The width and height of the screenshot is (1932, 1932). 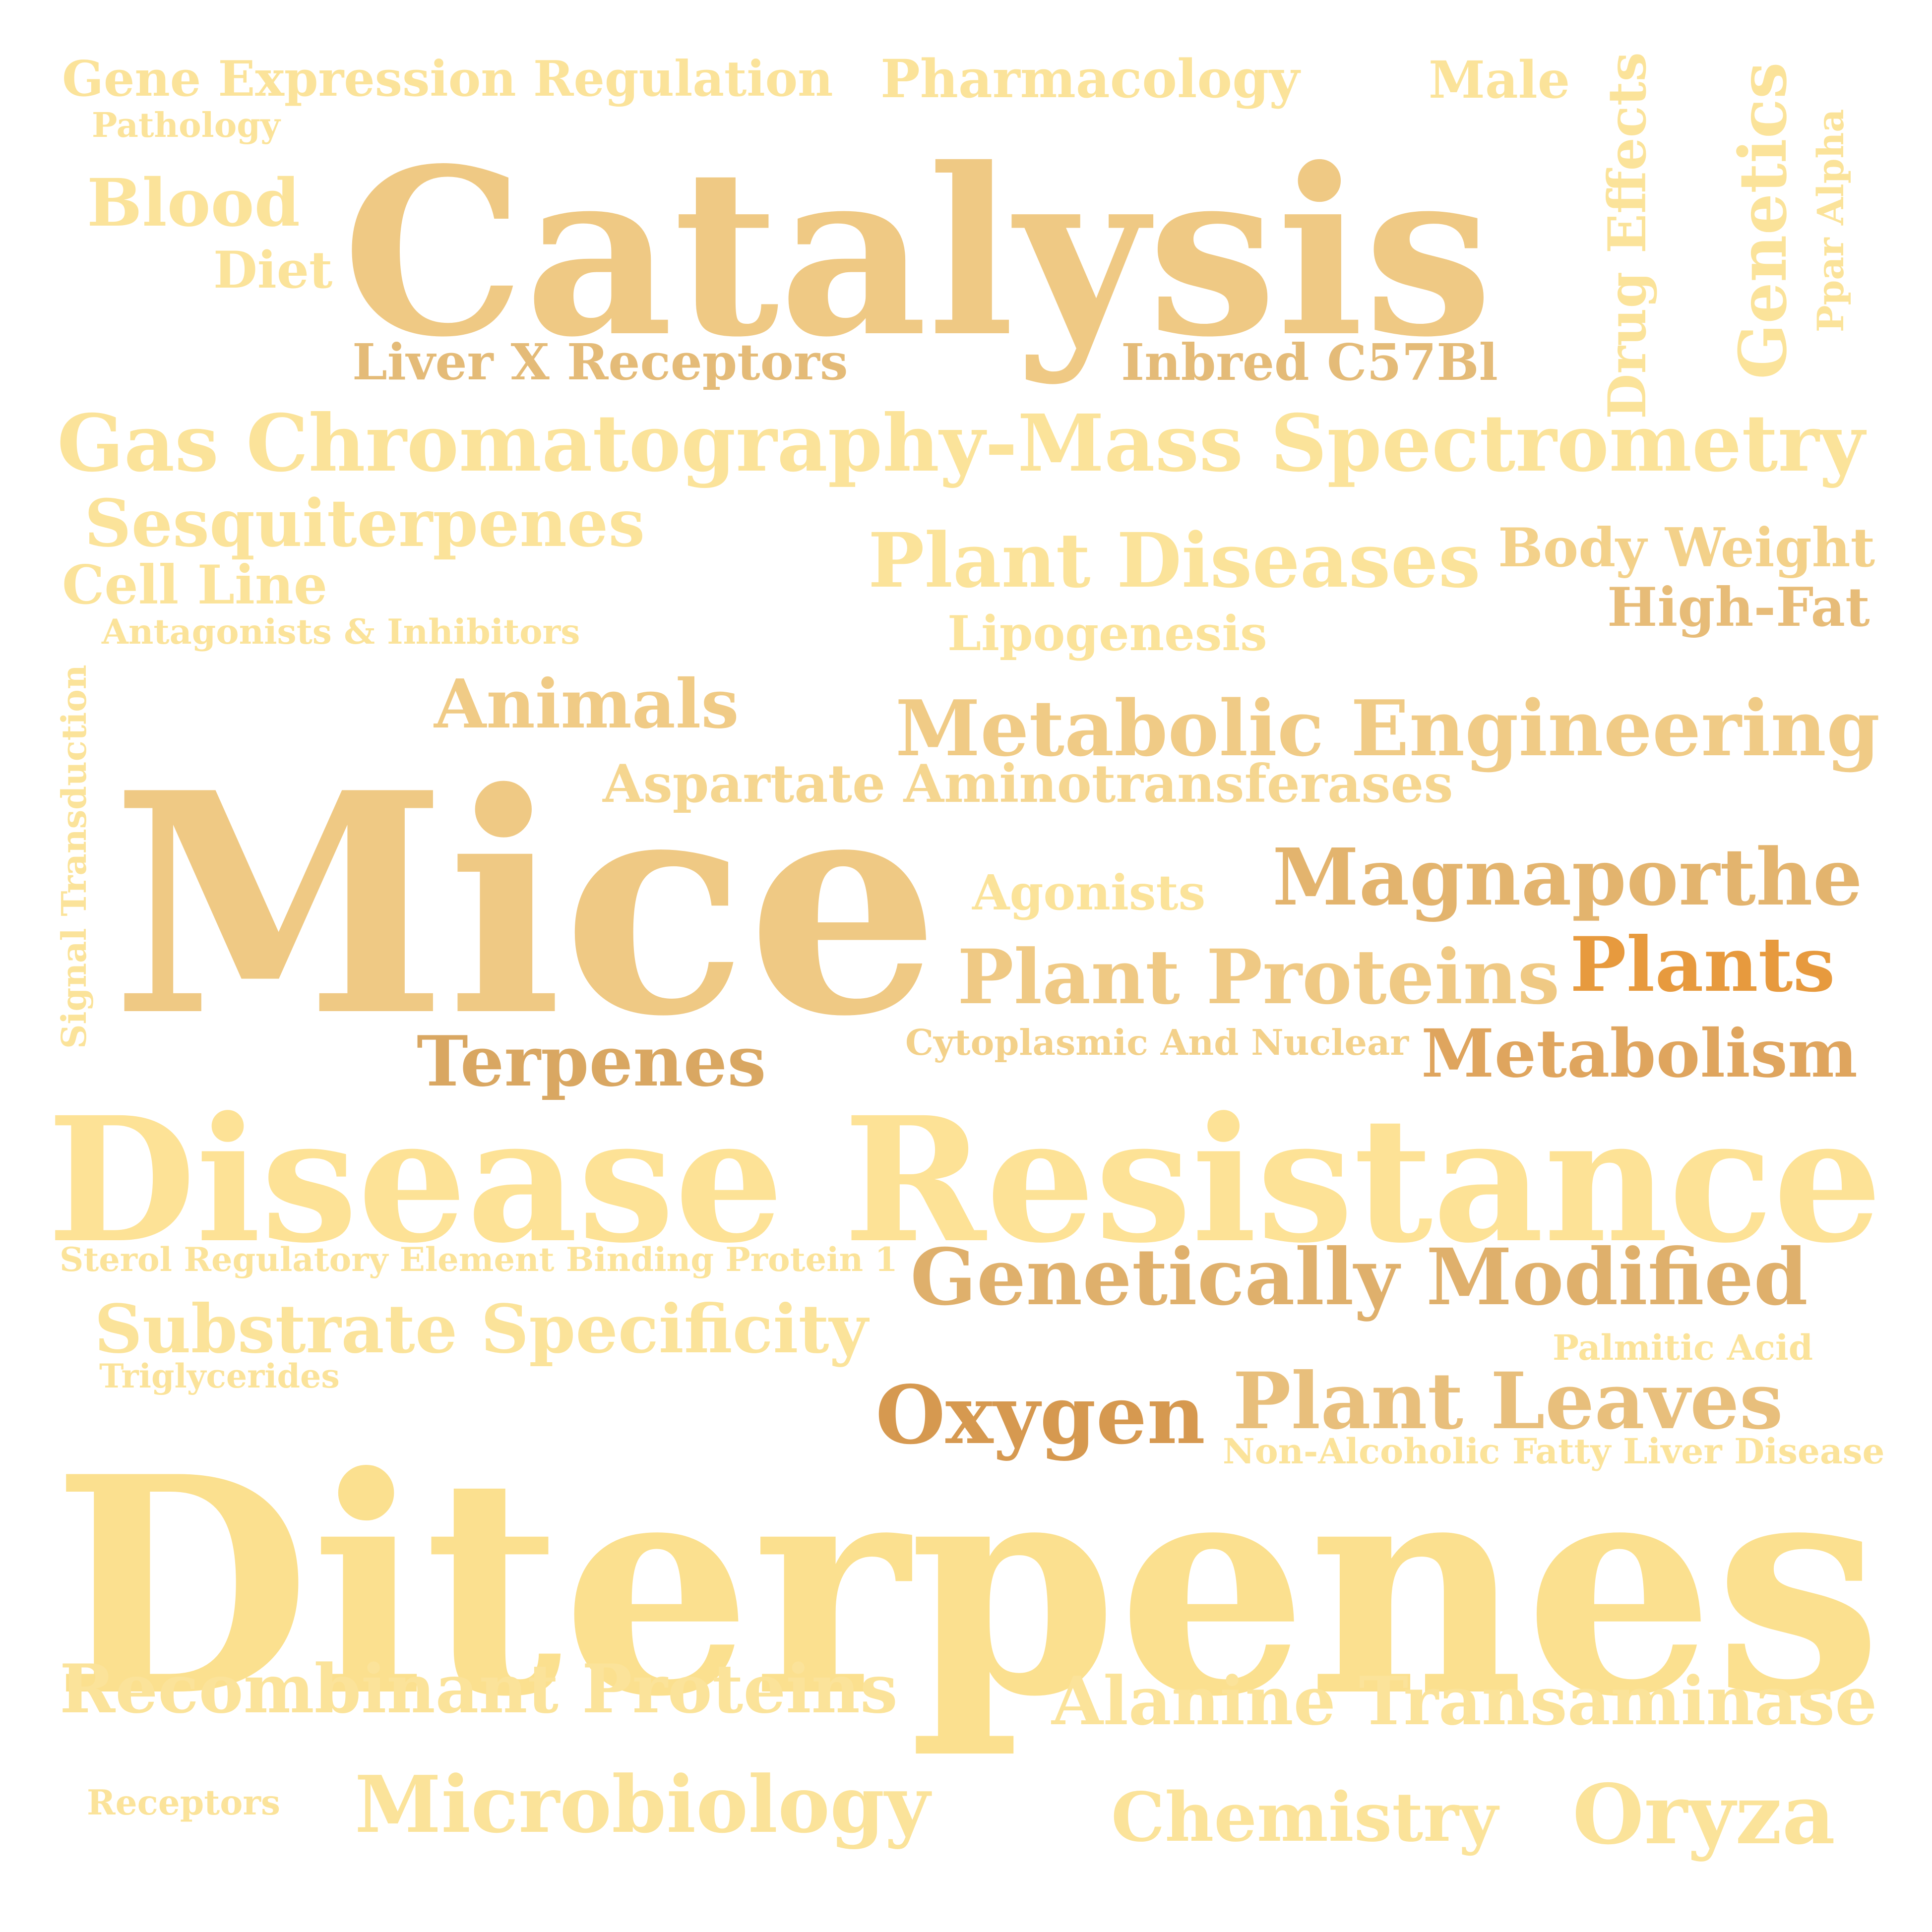 I want to click on word-pharmacology: Pharmacology, so click(x=1090, y=79).